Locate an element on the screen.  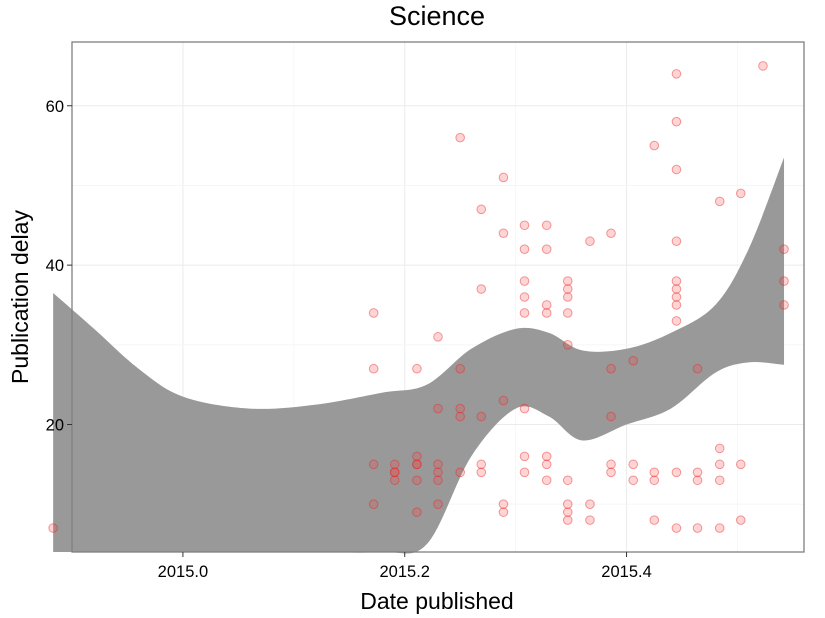
y-axis-title: Publication delay is located at coordinates (20, 297).